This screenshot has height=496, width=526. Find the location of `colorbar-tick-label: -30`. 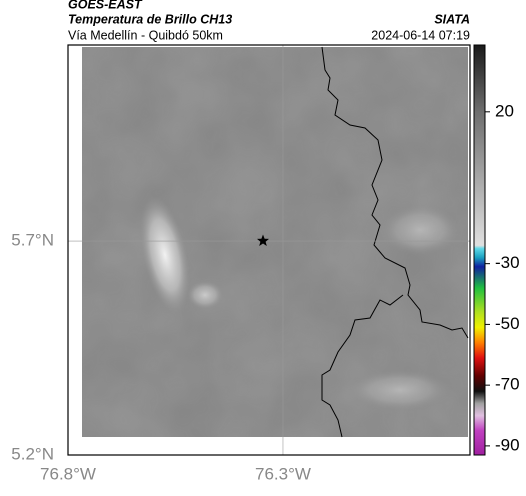

colorbar-tick-label: -30 is located at coordinates (507, 262).